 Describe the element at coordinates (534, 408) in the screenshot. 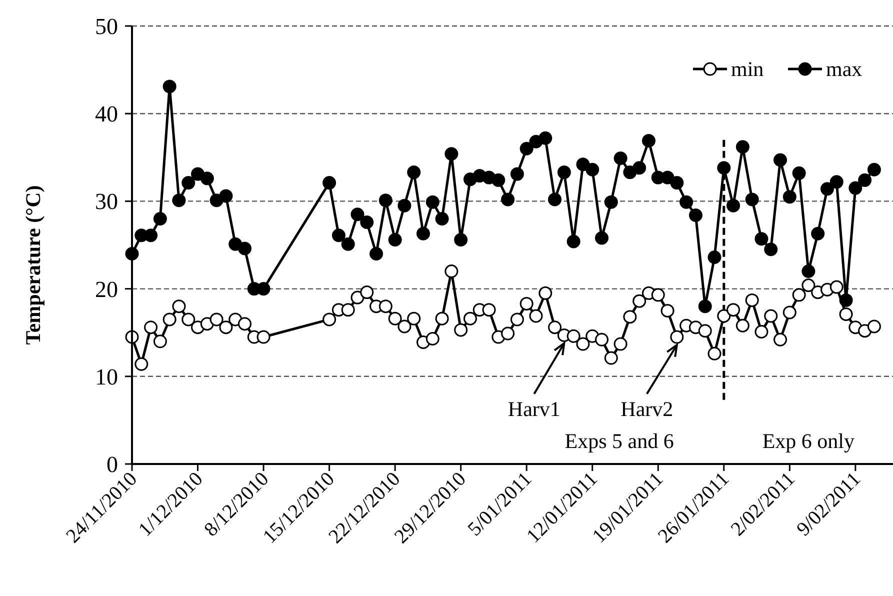

I see `annotation: Harv1` at that location.